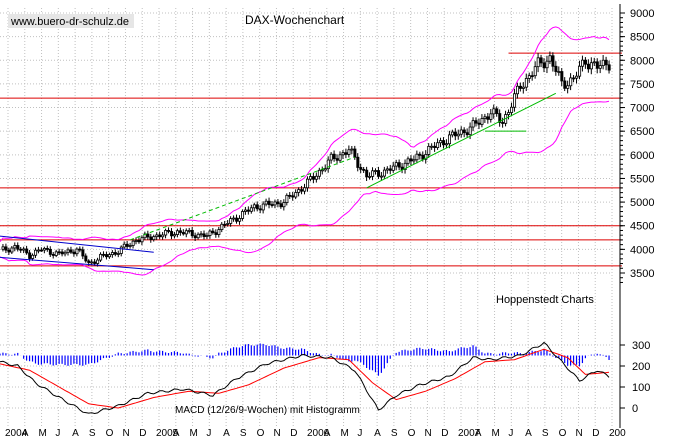  I want to click on macd-label: MACD (12/26/9-Wochen) mit Histogramm, so click(267, 410).